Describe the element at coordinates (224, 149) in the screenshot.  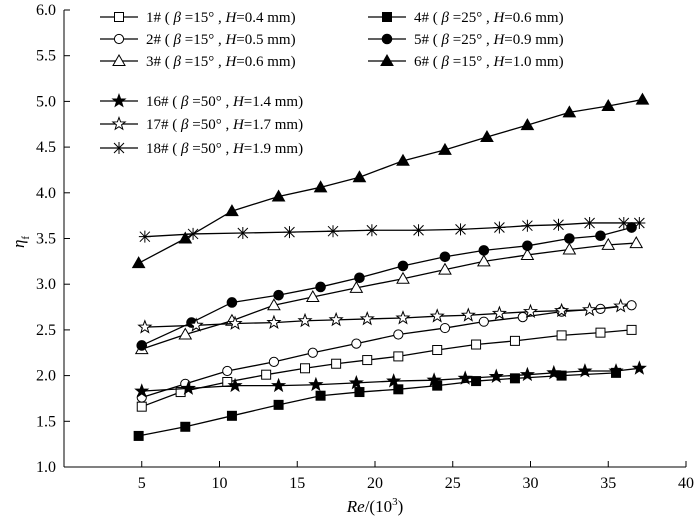
I see `legend-label: 18# ( β =50° , H=1.9 mm)` at that location.